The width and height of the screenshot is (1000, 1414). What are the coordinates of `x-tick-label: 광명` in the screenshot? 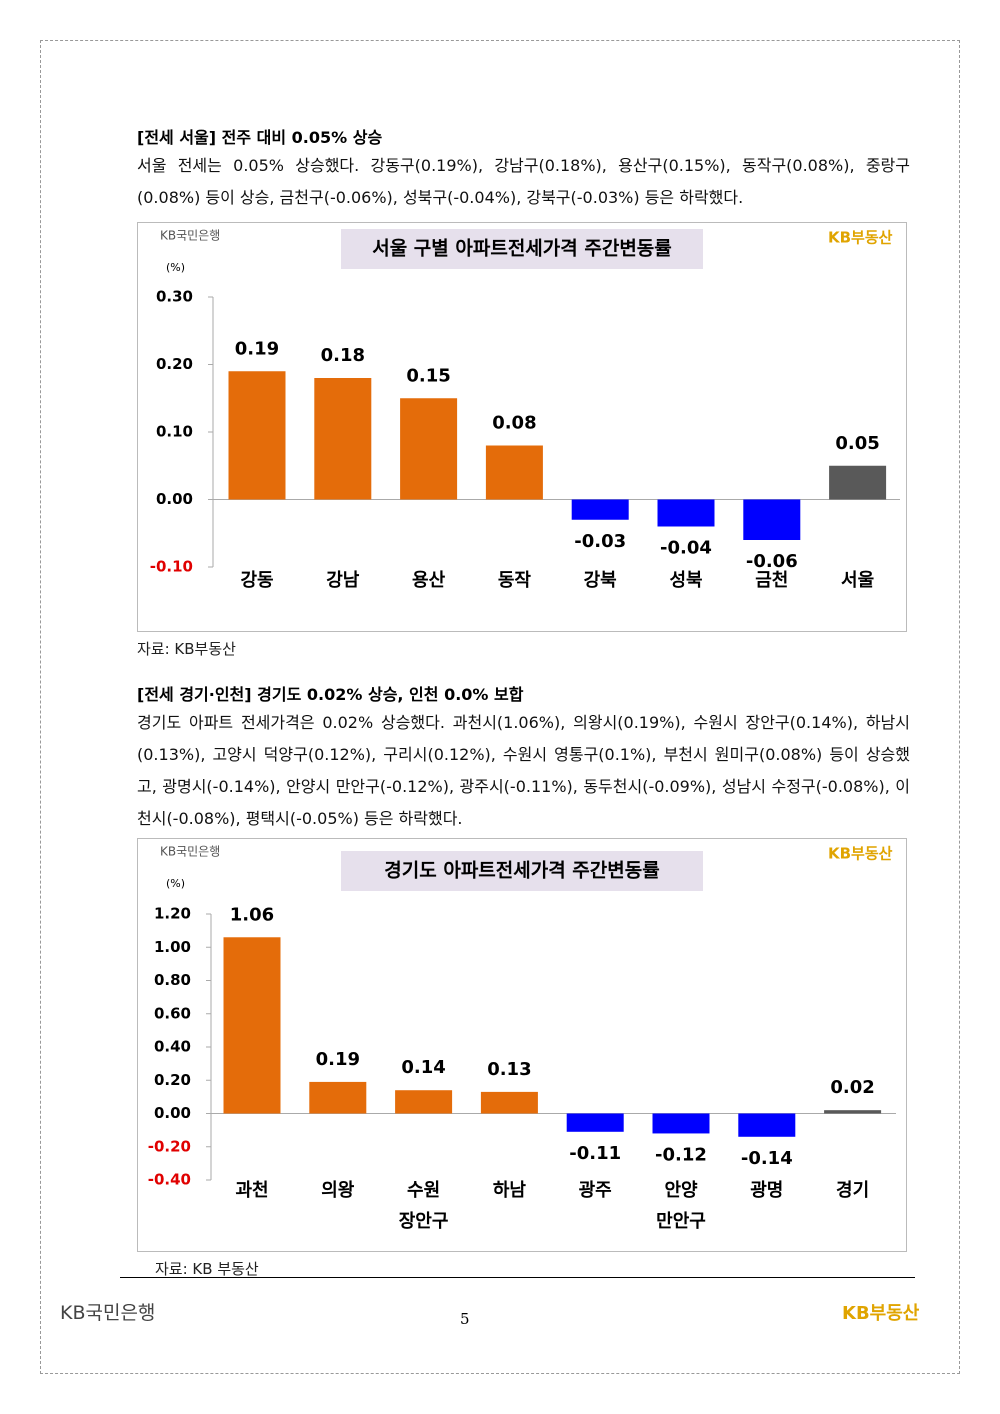 It's located at (767, 1190).